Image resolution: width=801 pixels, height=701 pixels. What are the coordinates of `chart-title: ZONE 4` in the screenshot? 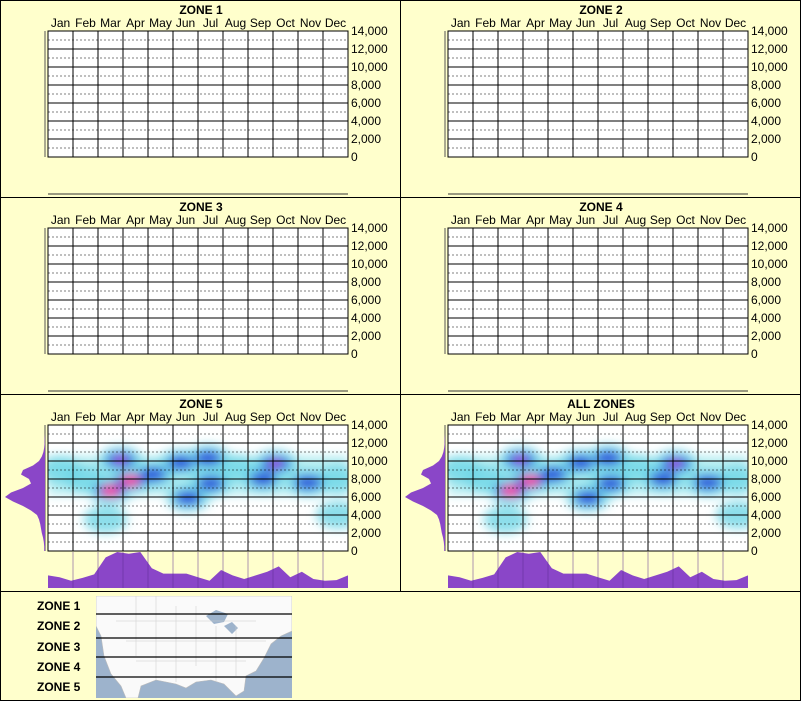 It's located at (601, 207).